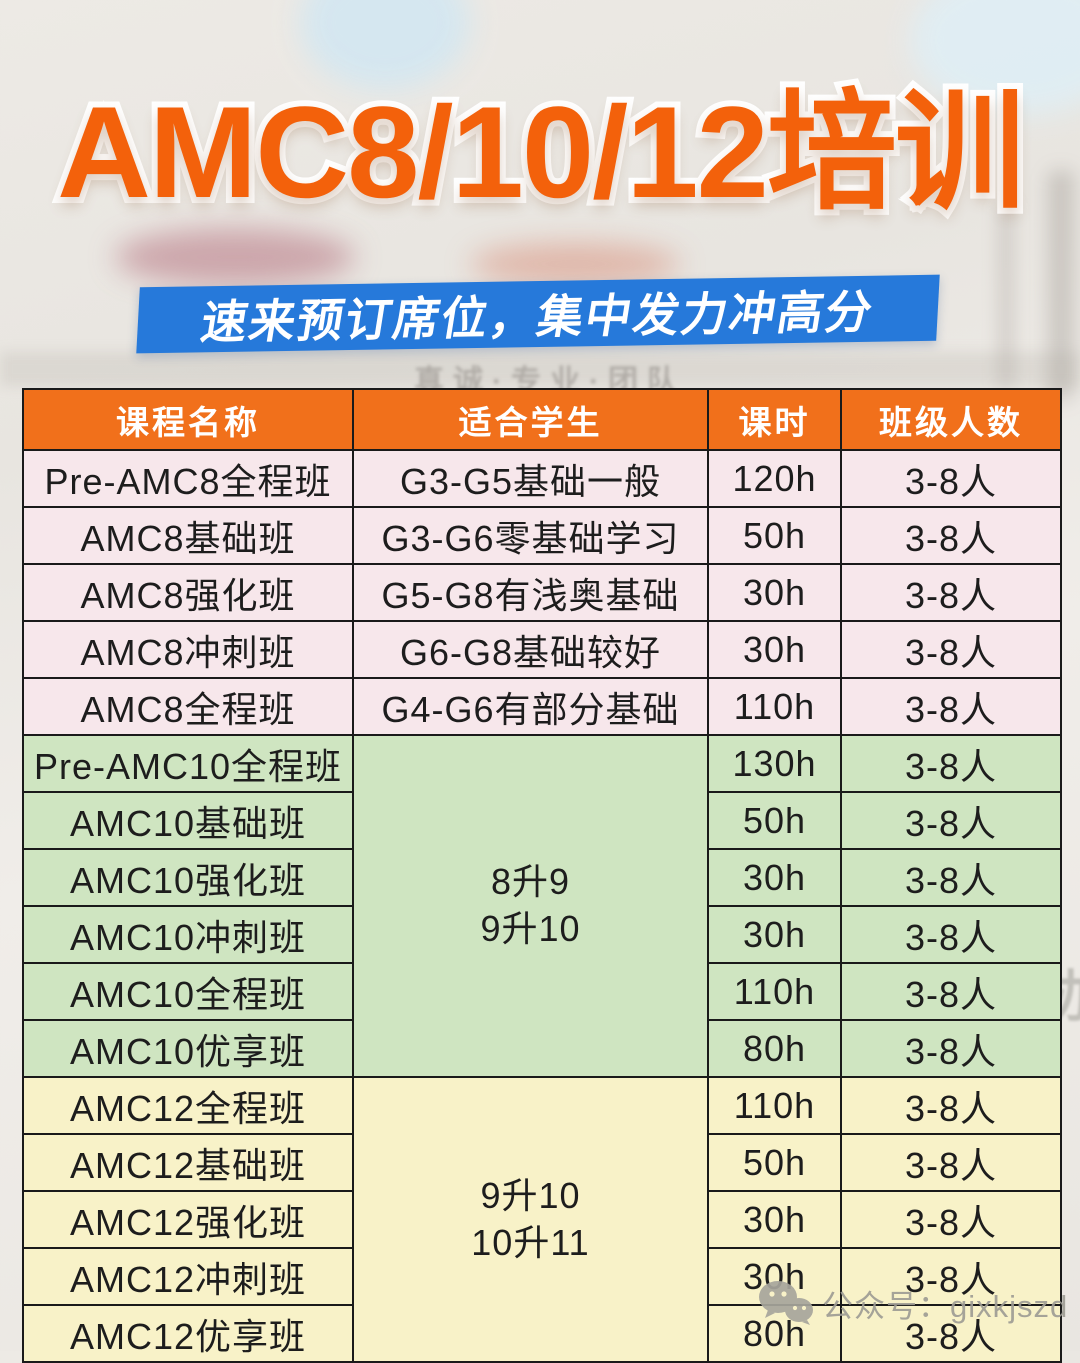  I want to click on background-blur-sign, so click(575, 264).